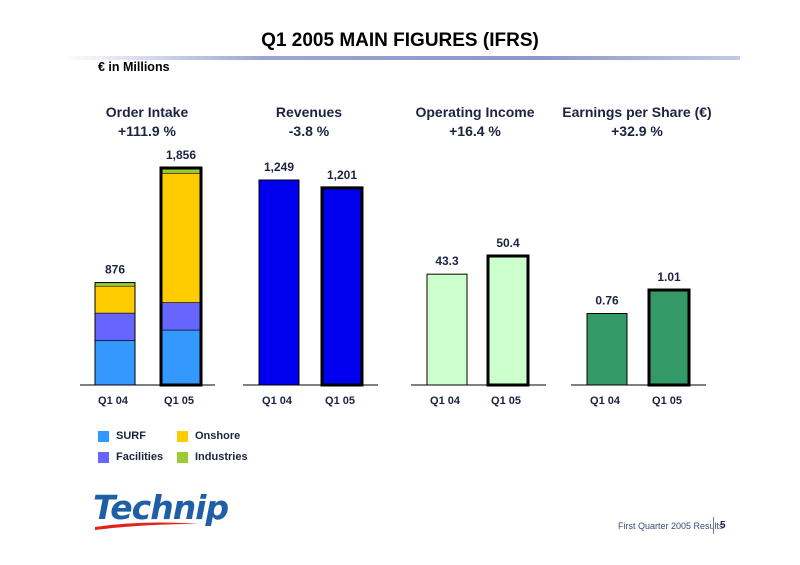 The width and height of the screenshot is (800, 565). I want to click on eps-header: Earnings per Share (€) +32.9 %, so click(637, 122).